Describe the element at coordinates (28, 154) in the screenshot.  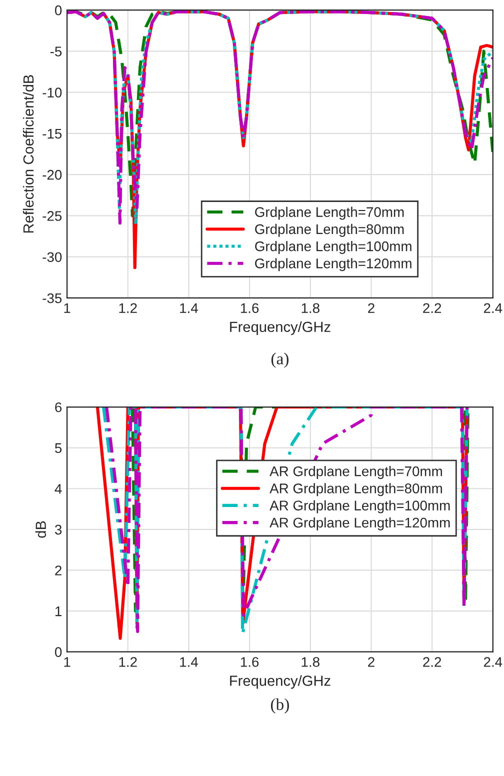
I see `y-axis-title: Reflection Coefficient/dB` at that location.